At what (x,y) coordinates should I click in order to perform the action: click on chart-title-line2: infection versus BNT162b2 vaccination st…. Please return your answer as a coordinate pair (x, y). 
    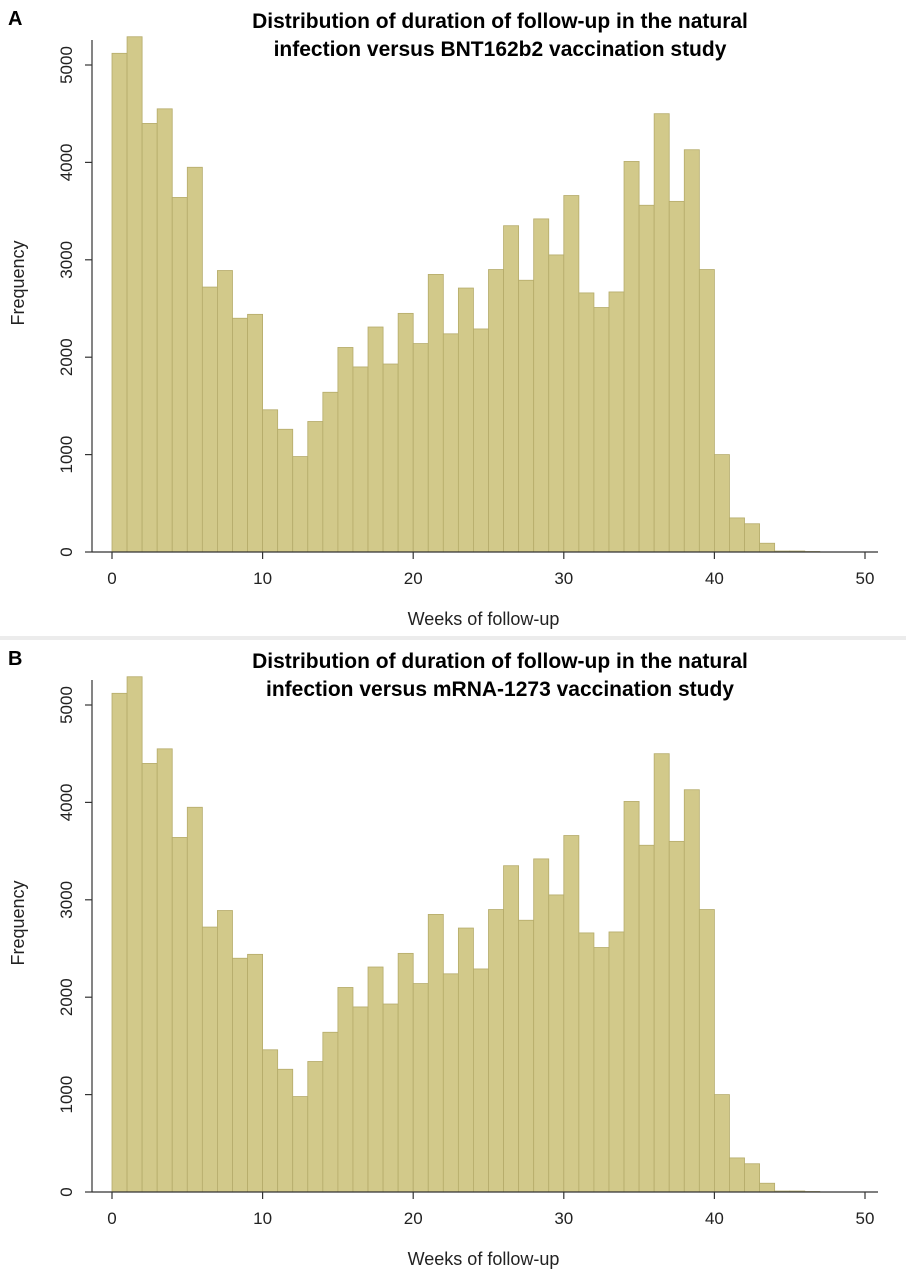
    Looking at the image, I should click on (500, 49).